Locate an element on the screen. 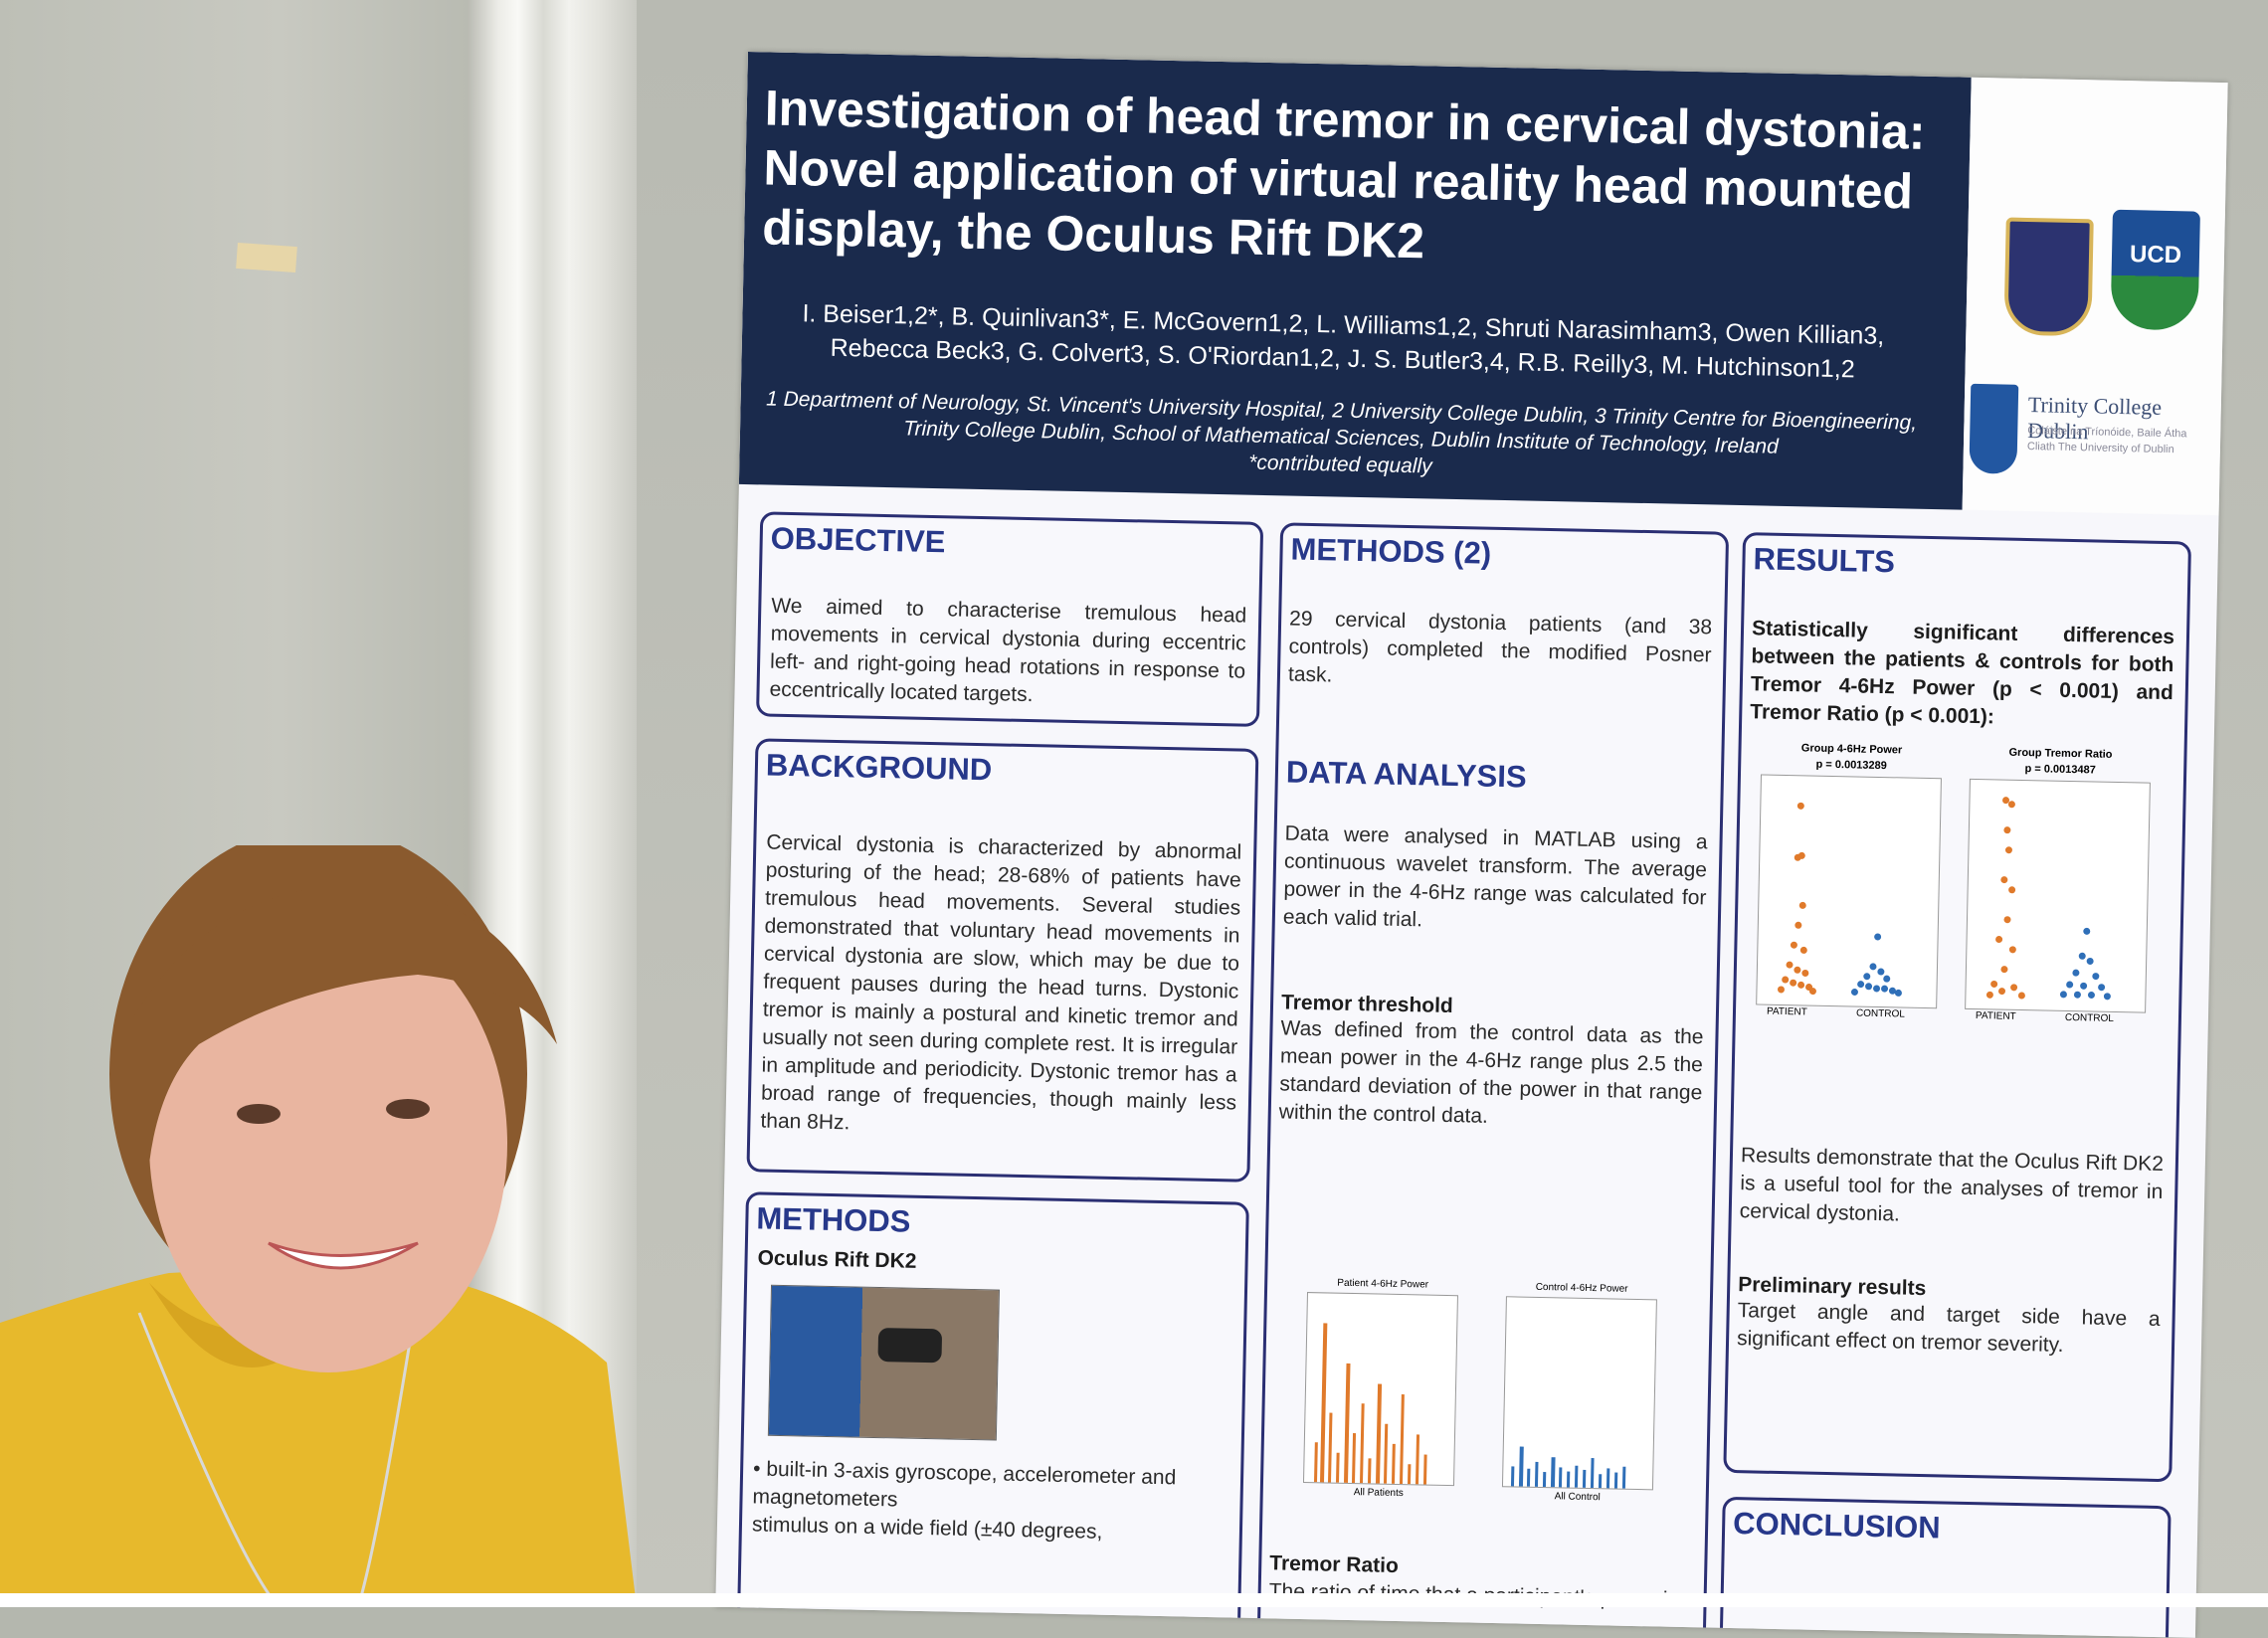  control-hist-xlabel: All Control is located at coordinates (1578, 1497).